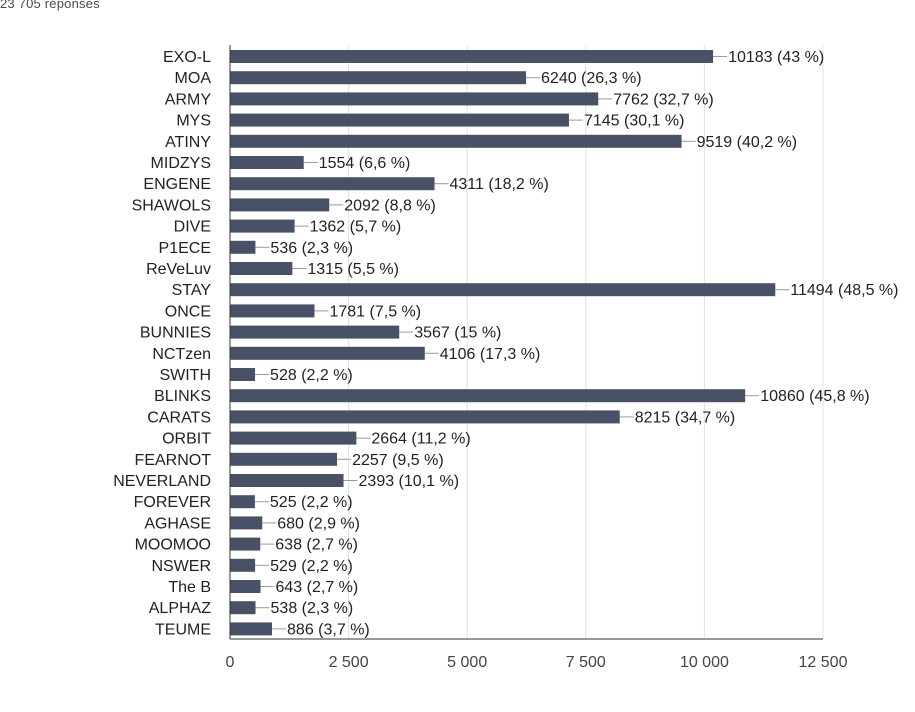 The width and height of the screenshot is (915, 712). What do you see at coordinates (172, 502) in the screenshot?
I see `category-label: FOREVER` at bounding box center [172, 502].